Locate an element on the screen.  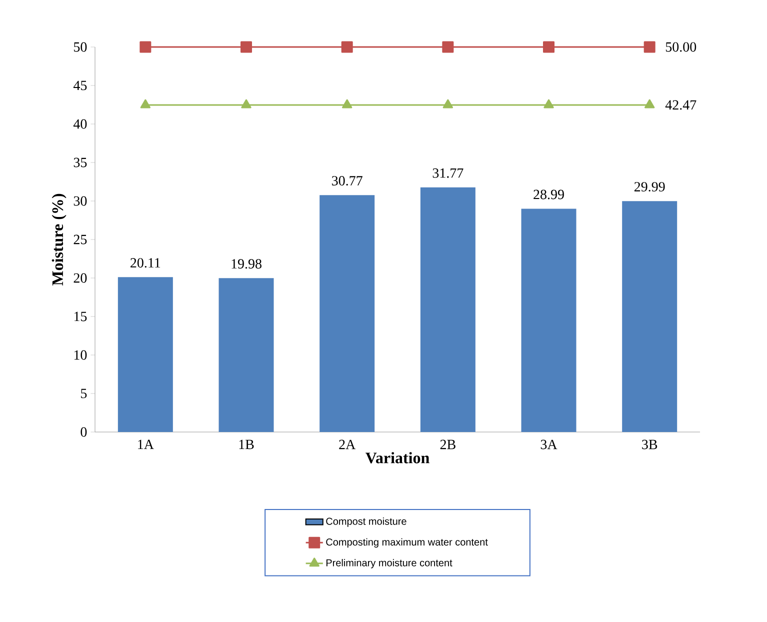
data-label: 29.99 is located at coordinates (649, 187).